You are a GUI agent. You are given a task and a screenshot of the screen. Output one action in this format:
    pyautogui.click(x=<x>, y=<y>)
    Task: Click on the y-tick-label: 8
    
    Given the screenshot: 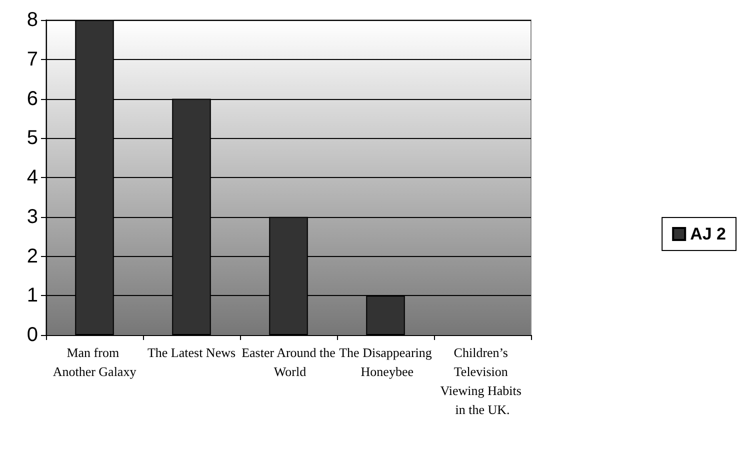 What is the action you would take?
    pyautogui.click(x=32, y=20)
    